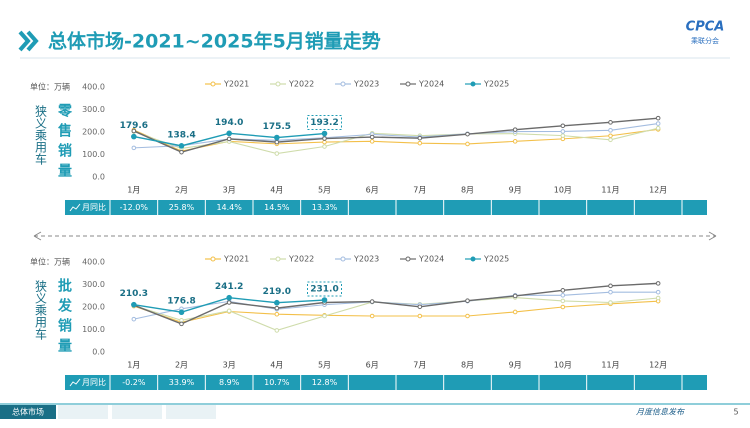  What do you see at coordinates (705, 27) in the screenshot?
I see `logo: CPCA` at bounding box center [705, 27].